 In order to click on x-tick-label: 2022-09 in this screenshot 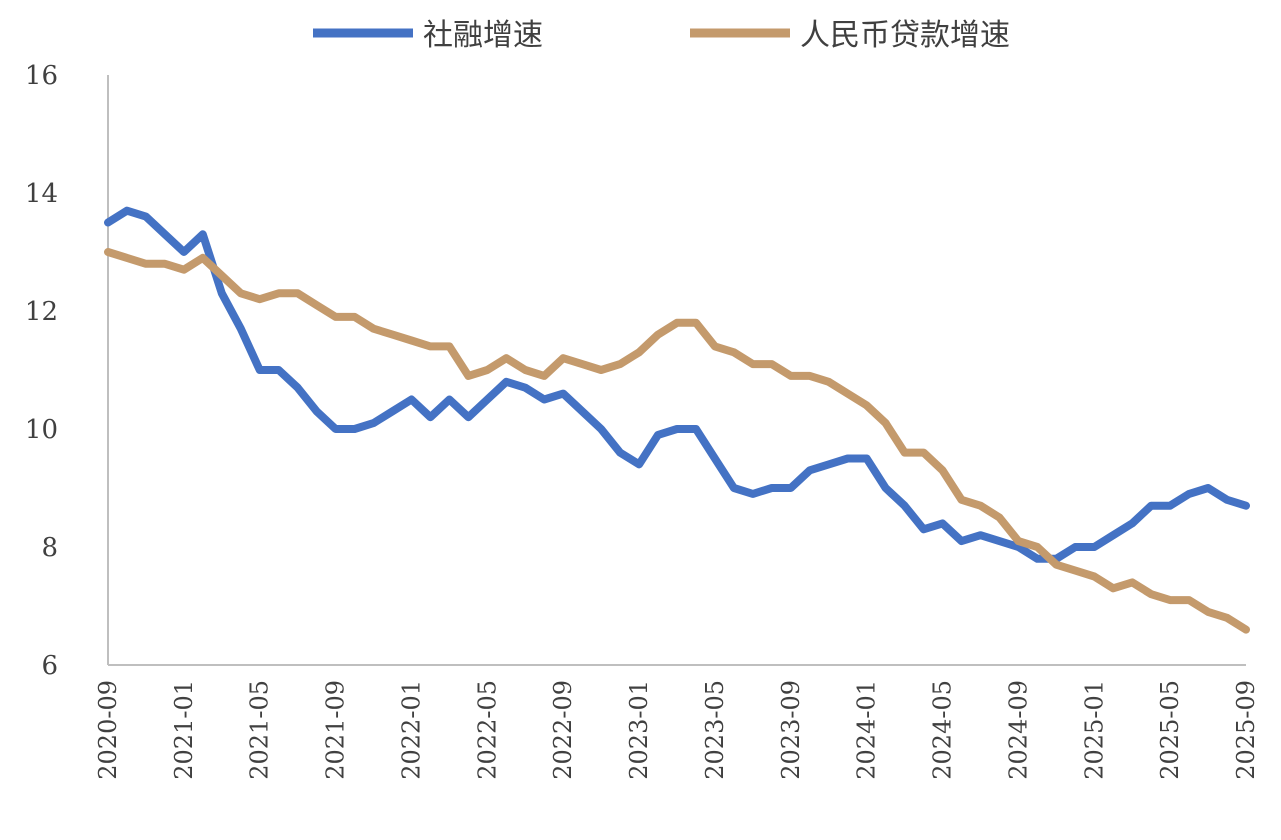, I will do `click(563, 730)`.